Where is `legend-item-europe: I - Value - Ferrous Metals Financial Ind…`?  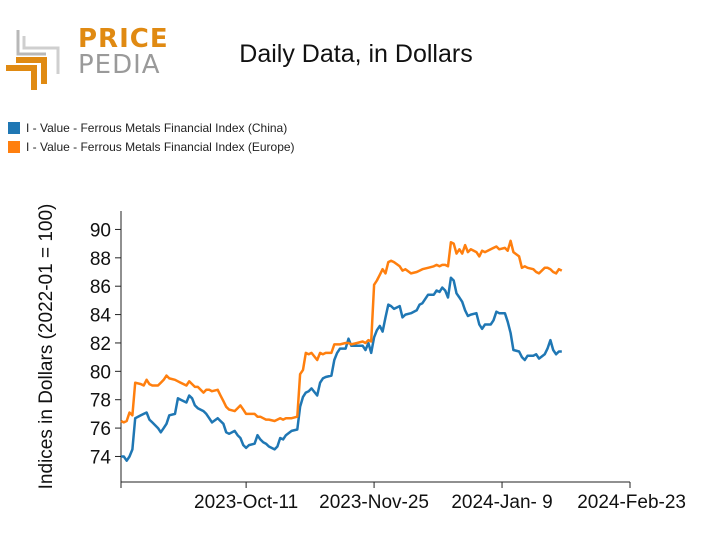
legend-item-europe: I - Value - Ferrous Metals Financial Ind… is located at coordinates (151, 146).